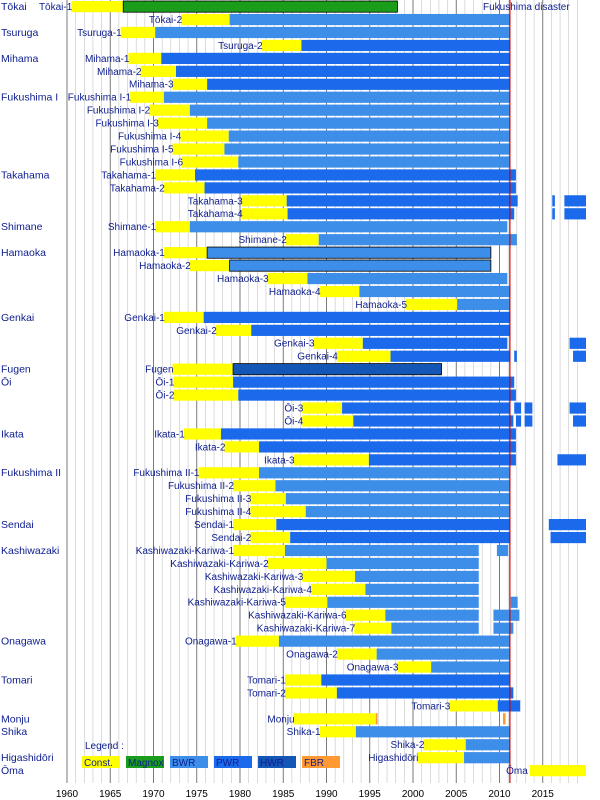  What do you see at coordinates (517, 771) in the screenshot?
I see `unit-label-oma: Ōma` at bounding box center [517, 771].